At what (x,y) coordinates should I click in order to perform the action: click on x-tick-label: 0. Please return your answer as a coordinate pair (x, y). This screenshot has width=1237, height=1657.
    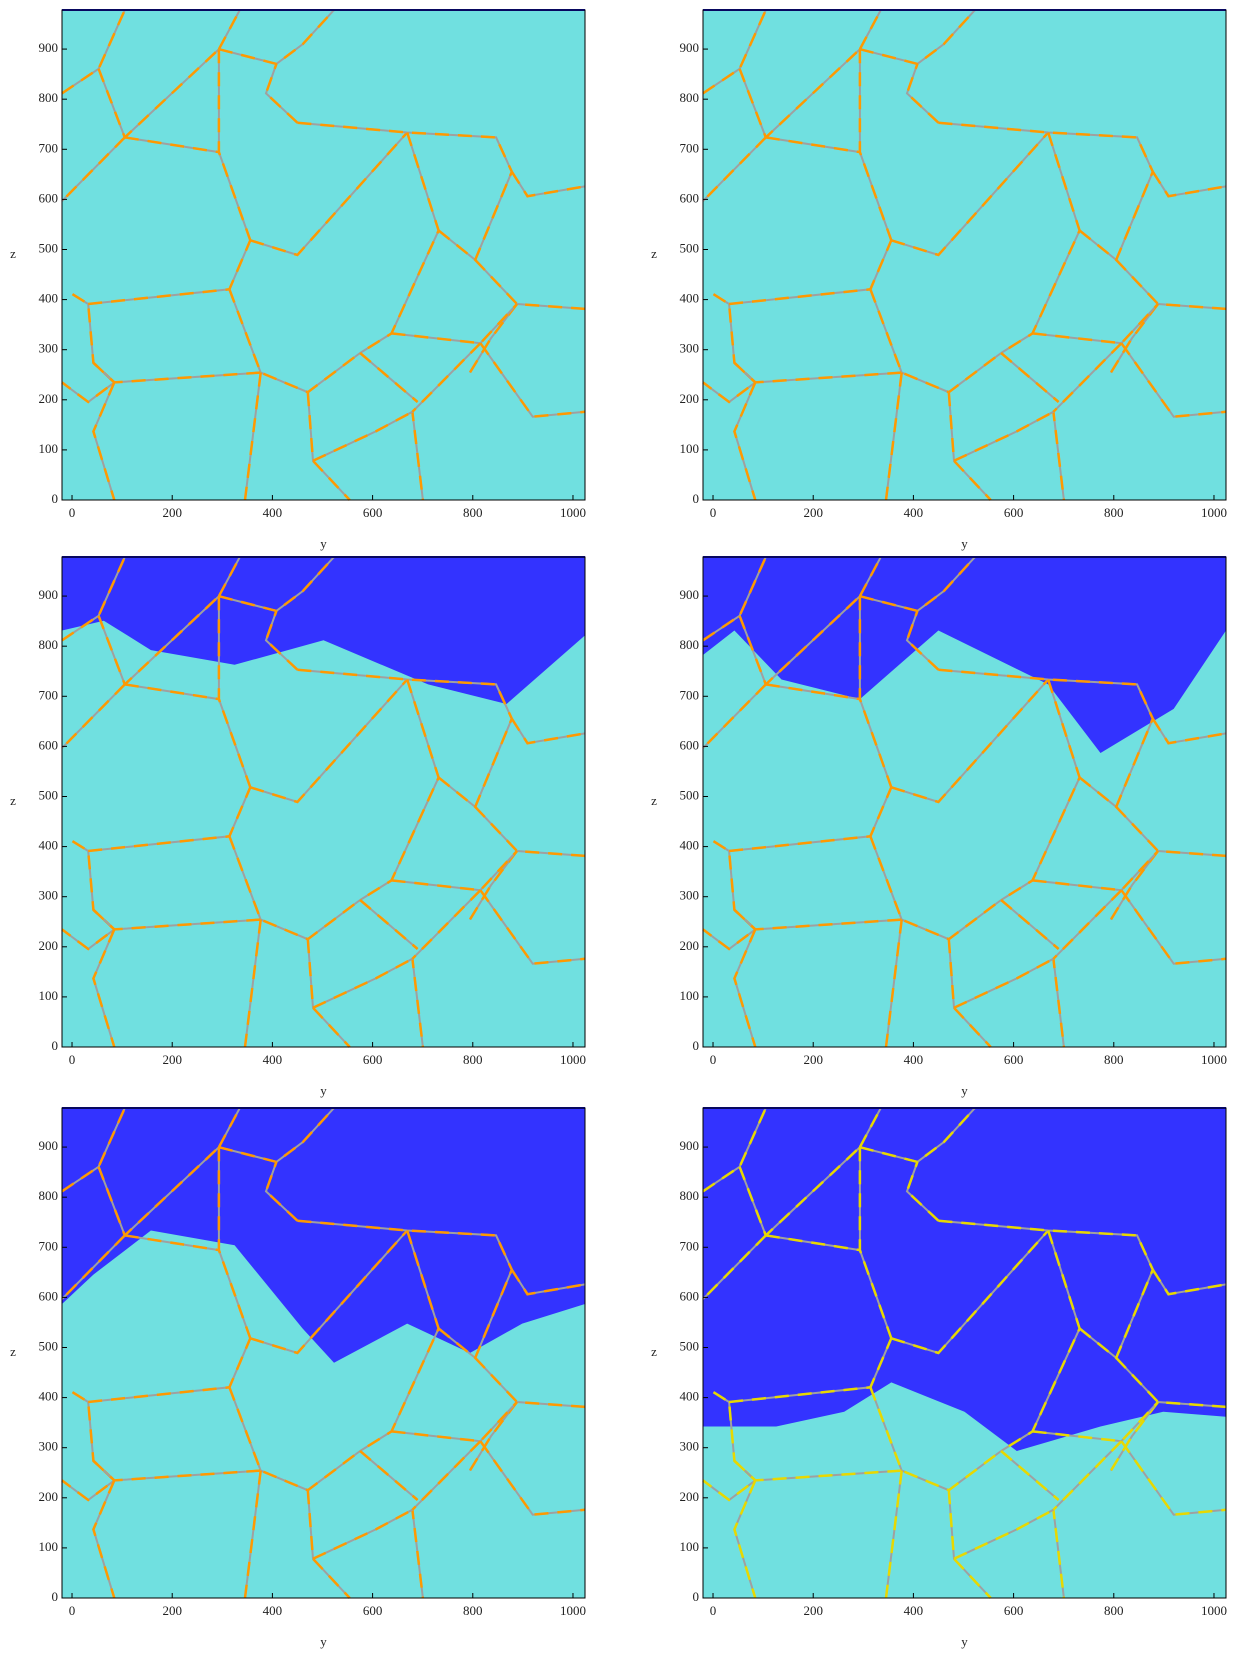
    Looking at the image, I should click on (713, 512).